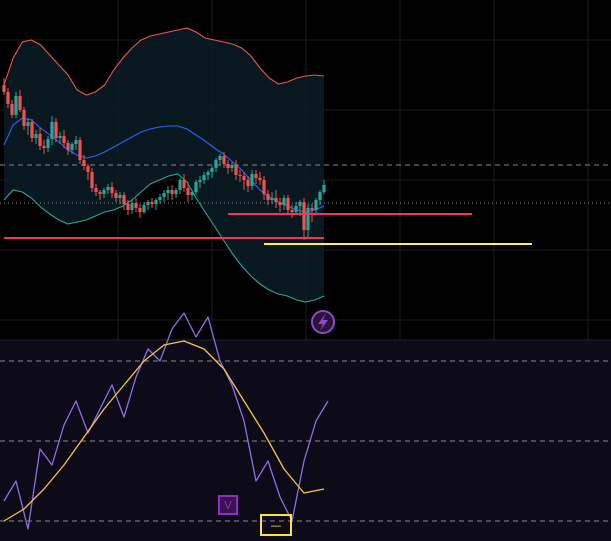 The image size is (611, 541). I want to click on dash-marker: —, so click(276, 525).